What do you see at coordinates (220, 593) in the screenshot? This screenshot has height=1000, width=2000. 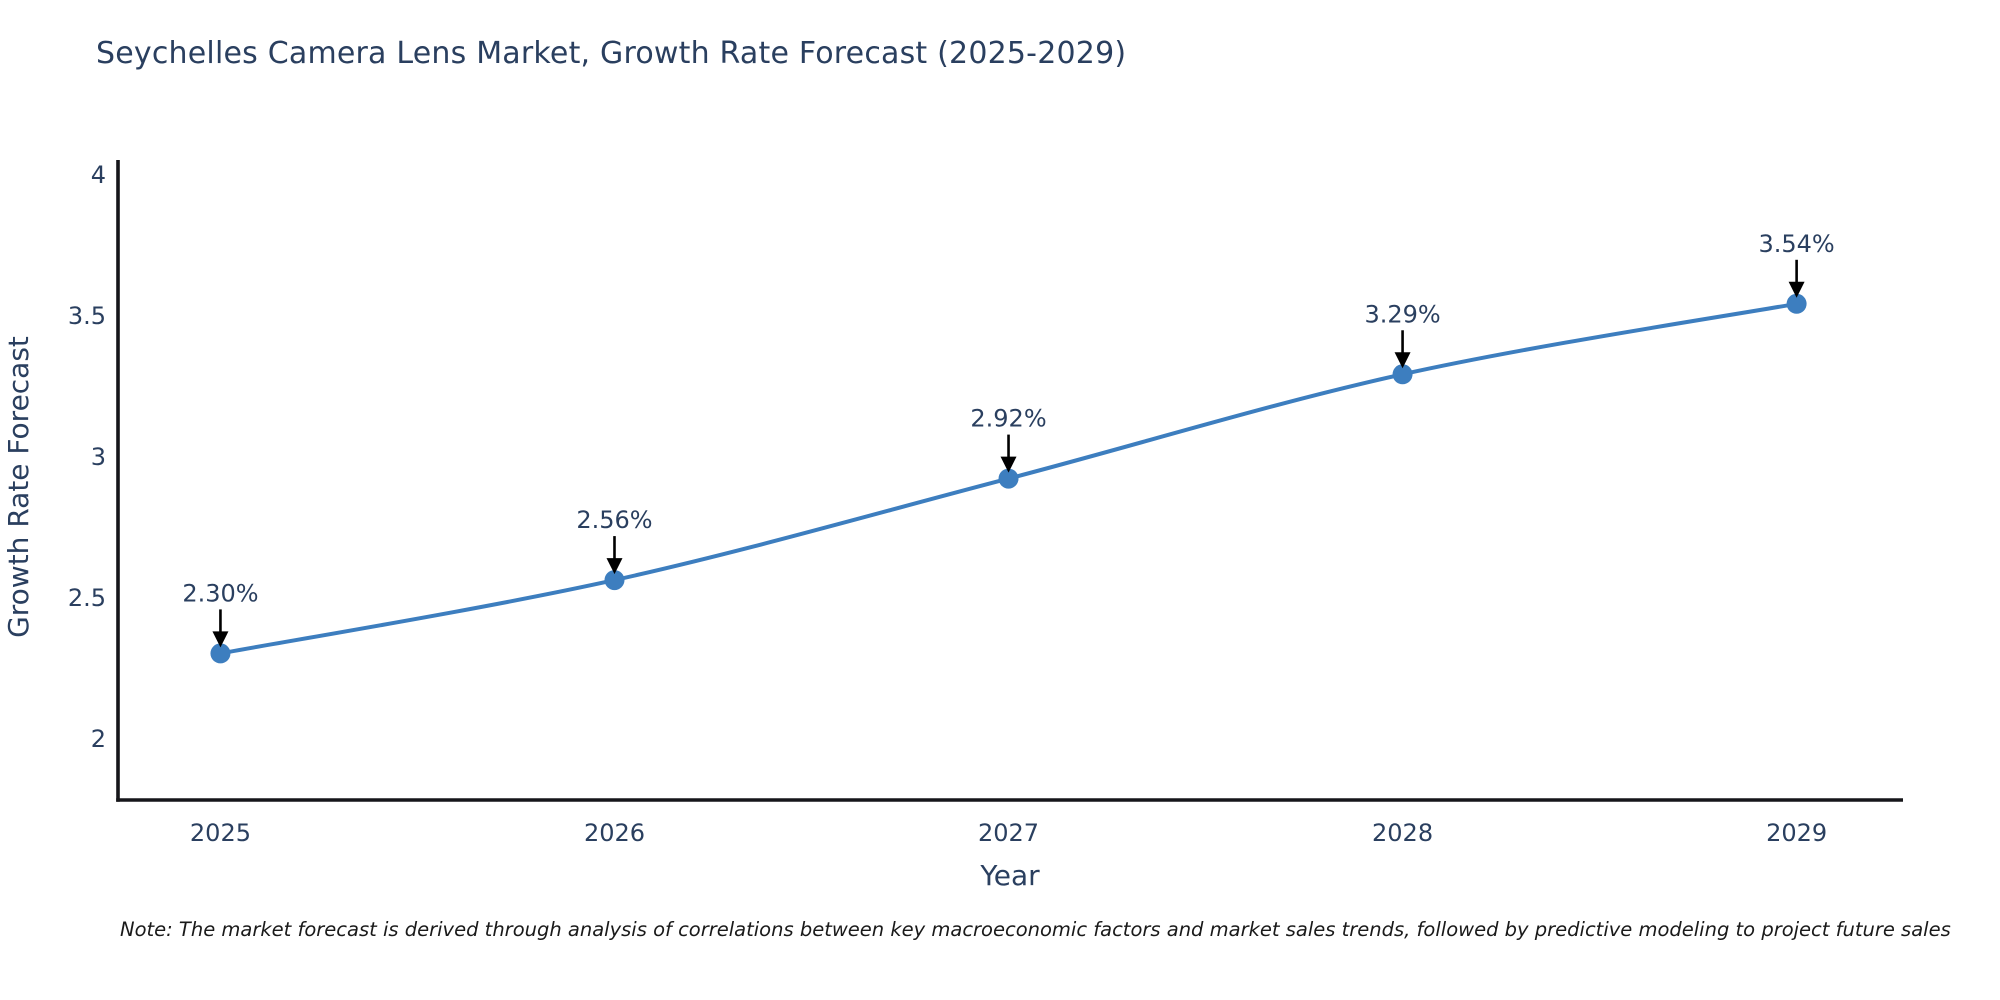 I see `point-annotation-label: 2.30%` at bounding box center [220, 593].